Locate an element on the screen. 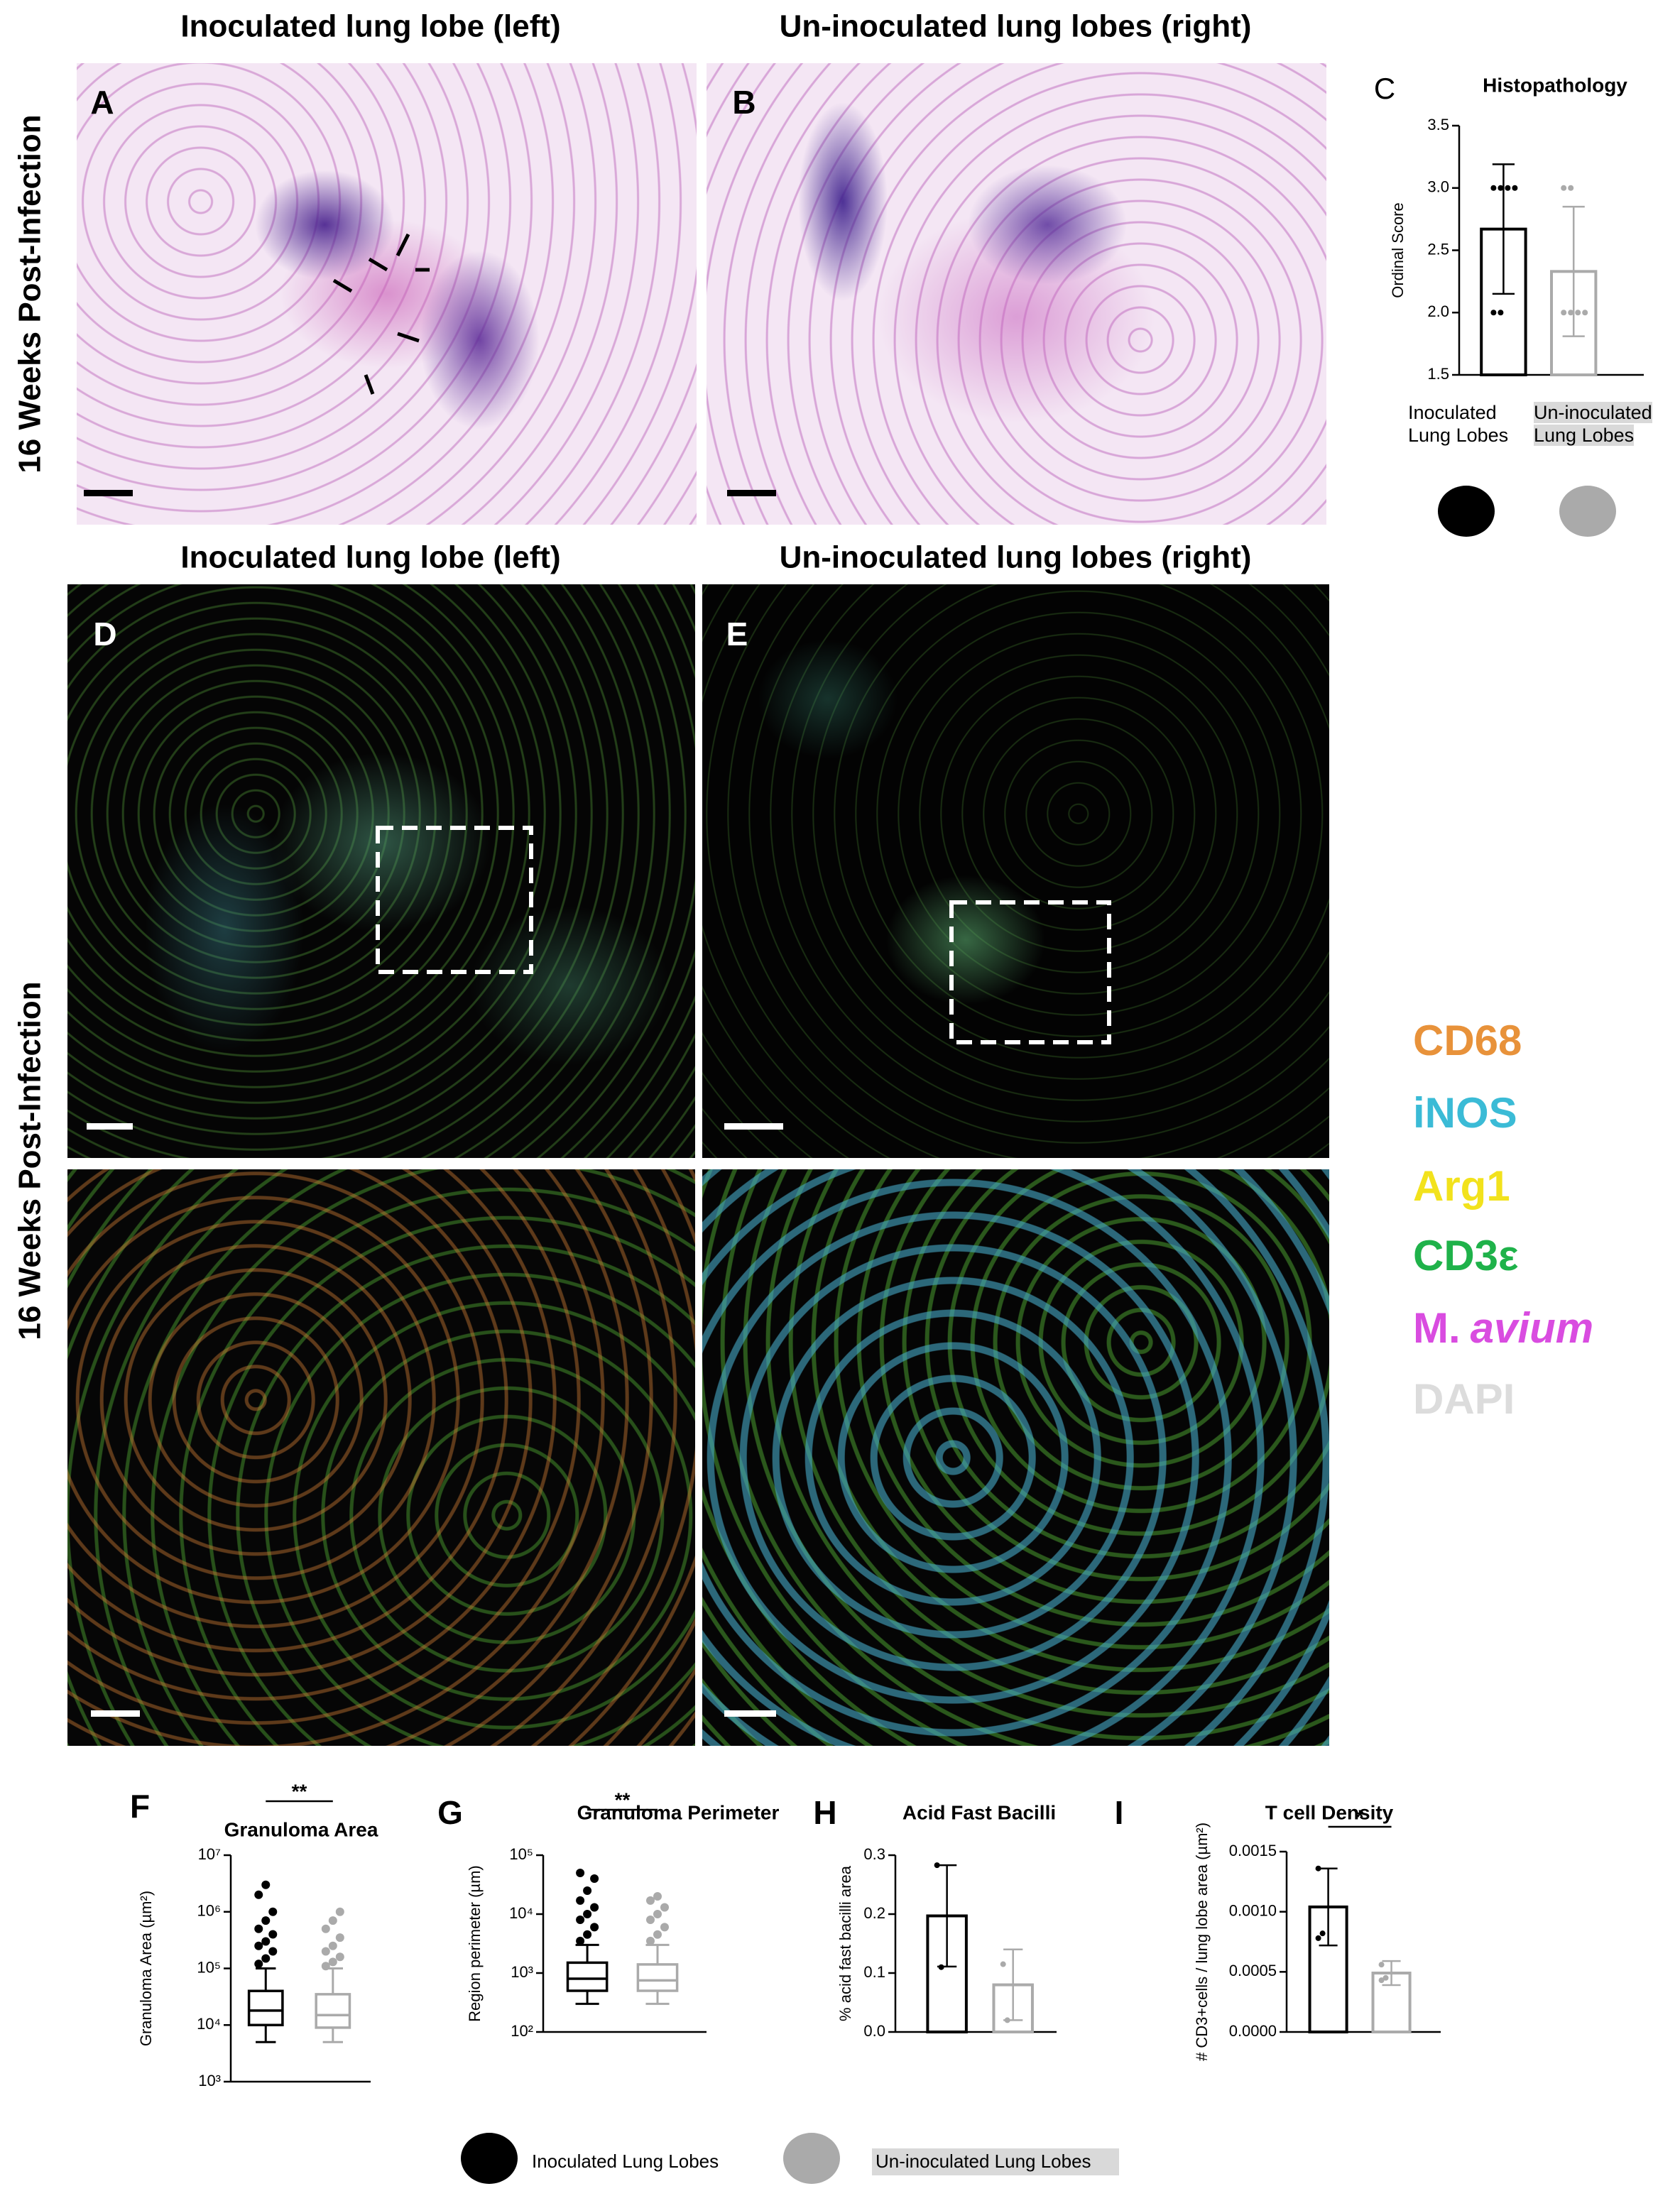 The width and height of the screenshot is (1680, 2191). panel-letter: A is located at coordinates (102, 102).